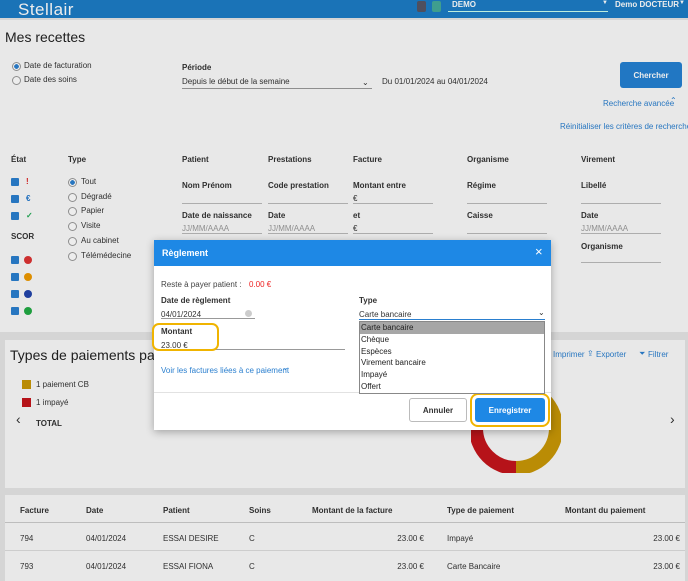 The width and height of the screenshot is (688, 581). I want to click on table-cell: ESSAI DESIRE, so click(191, 538).